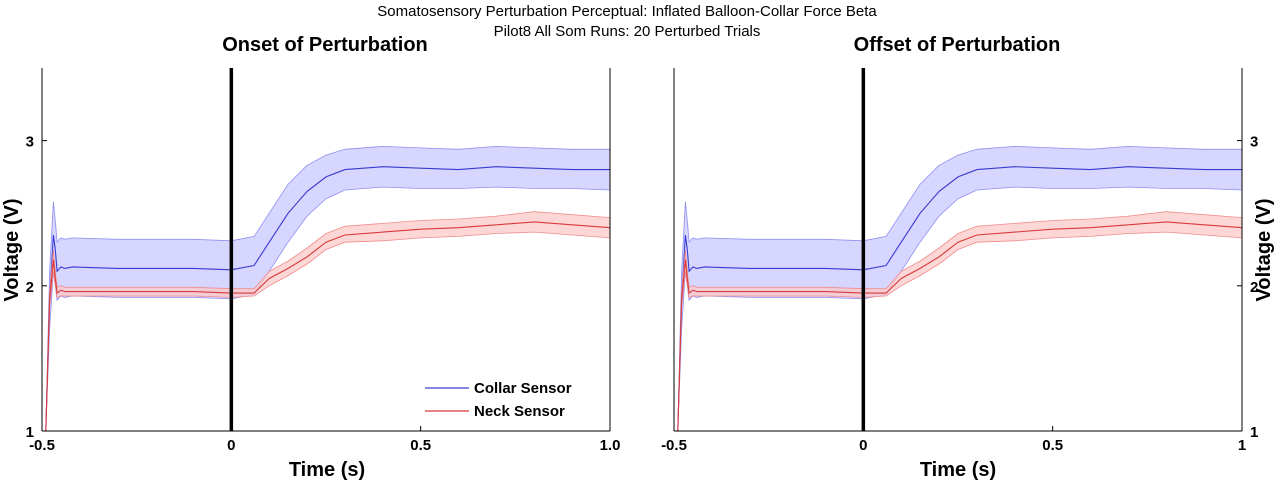 The height and width of the screenshot is (483, 1280). What do you see at coordinates (30, 142) in the screenshot?
I see `onset-y-tick-label: 3` at bounding box center [30, 142].